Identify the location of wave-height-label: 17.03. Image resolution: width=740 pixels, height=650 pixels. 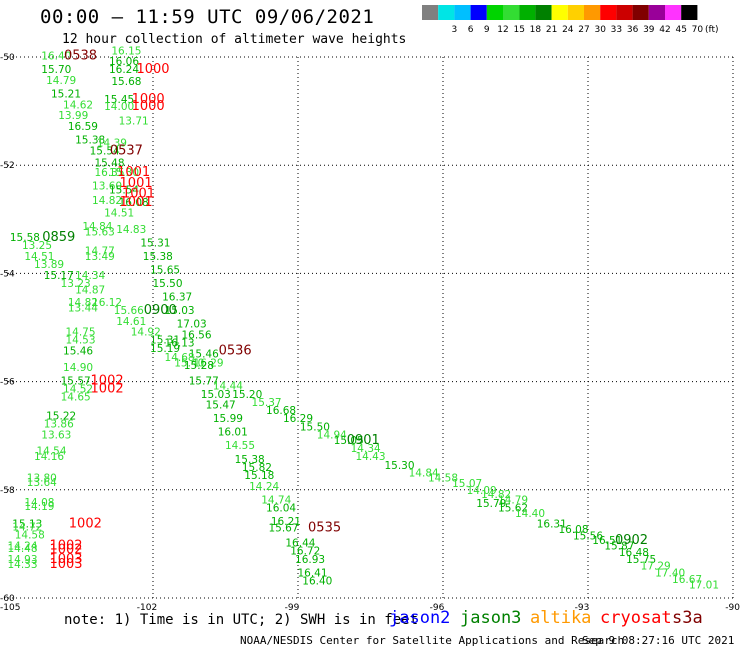
(192, 325).